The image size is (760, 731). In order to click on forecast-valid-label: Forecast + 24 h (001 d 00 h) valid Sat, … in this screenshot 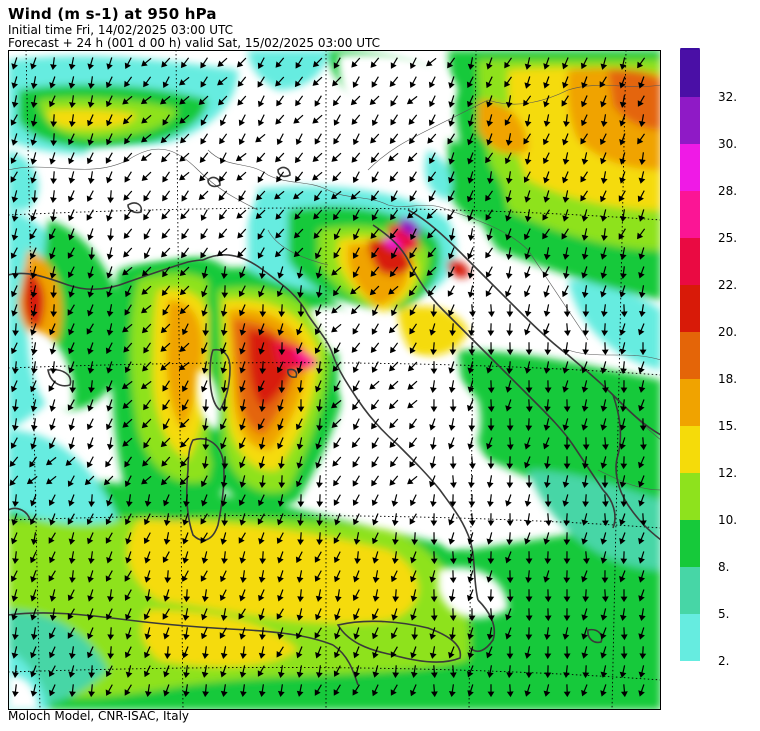, I will do `click(194, 43)`.